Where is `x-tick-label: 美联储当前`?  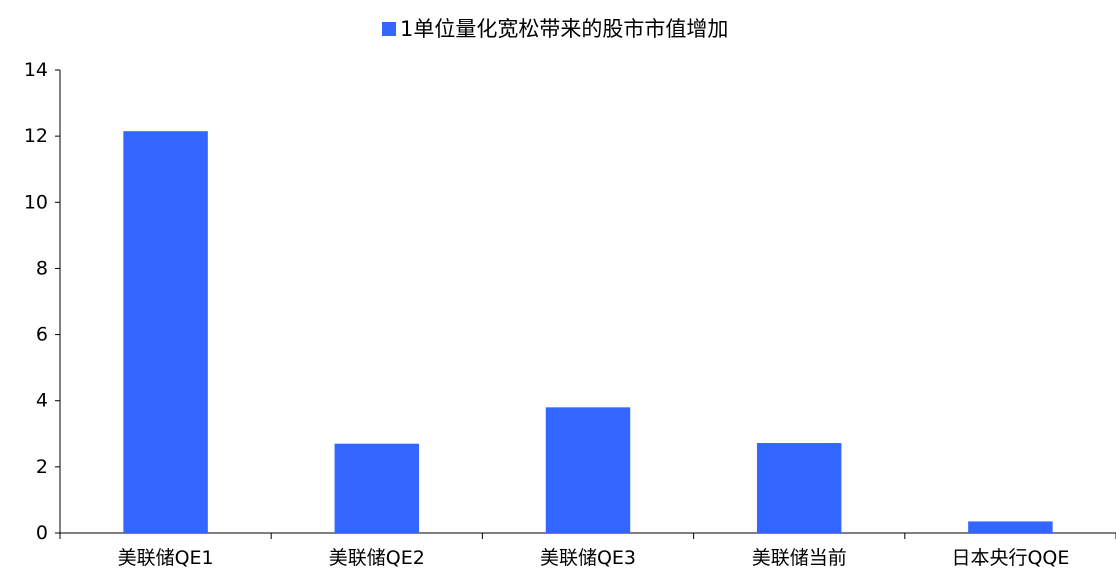 x-tick-label: 美联储当前 is located at coordinates (799, 558).